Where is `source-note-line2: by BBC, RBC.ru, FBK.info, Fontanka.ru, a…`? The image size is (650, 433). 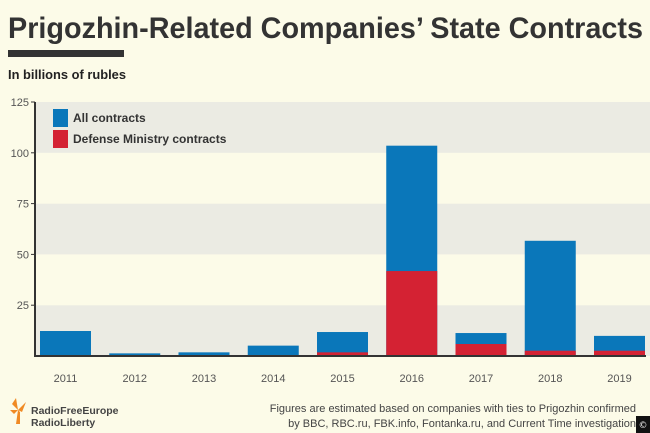 source-note-line2: by BBC, RBC.ru, FBK.info, Fontanka.ru, a… is located at coordinates (462, 424).